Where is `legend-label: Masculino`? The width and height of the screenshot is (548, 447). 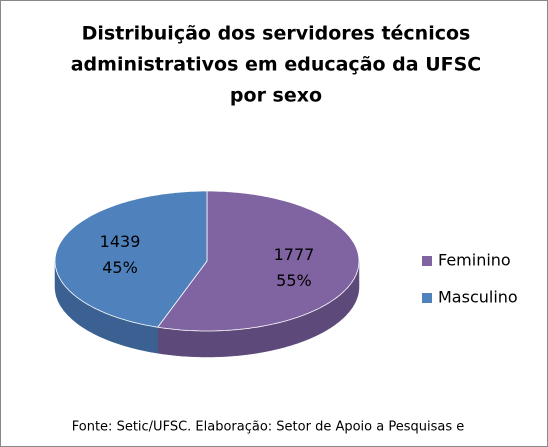
legend-label: Masculino is located at coordinates (478, 297).